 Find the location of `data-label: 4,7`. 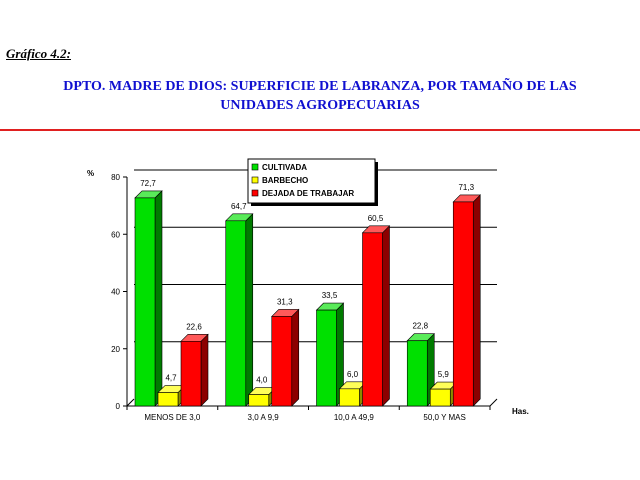

data-label: 4,7 is located at coordinates (171, 378).